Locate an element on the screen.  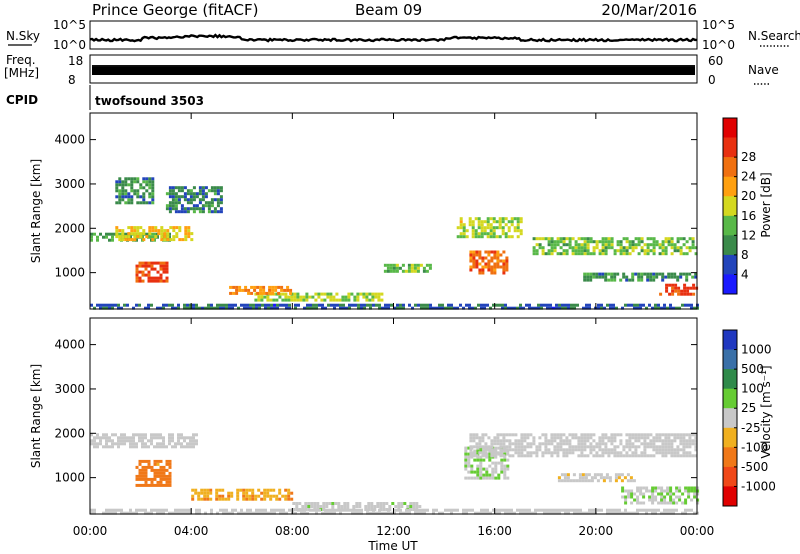
nsky-frame is located at coordinates (393, 35).